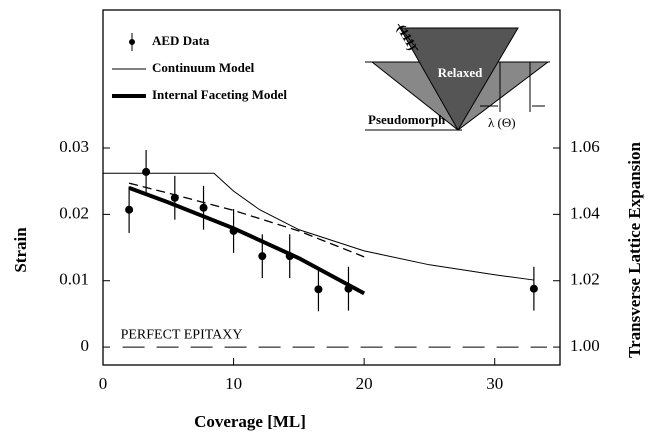 This screenshot has height=438, width=656. What do you see at coordinates (74, 279) in the screenshot?
I see `y-tick-label: 0.01` at bounding box center [74, 279].